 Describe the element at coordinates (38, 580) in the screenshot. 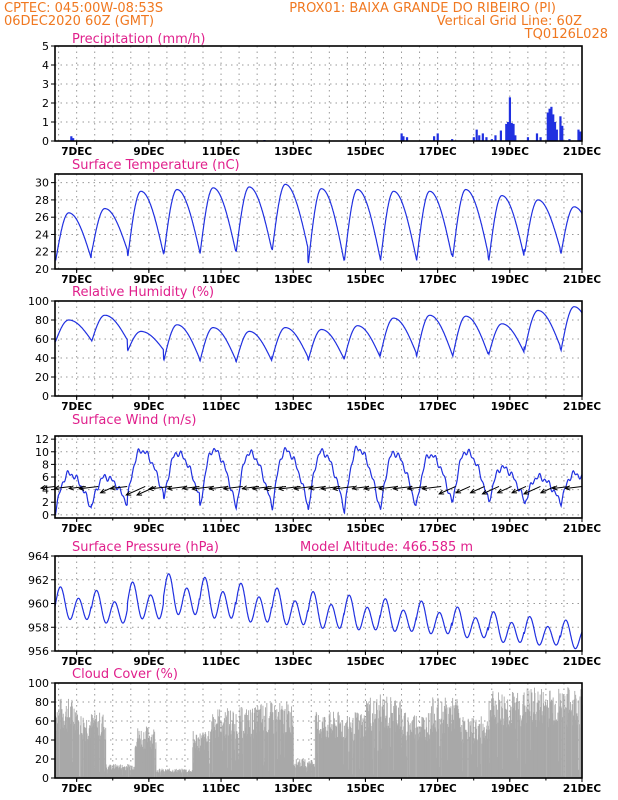

I see `y-tick-label: 962` at that location.